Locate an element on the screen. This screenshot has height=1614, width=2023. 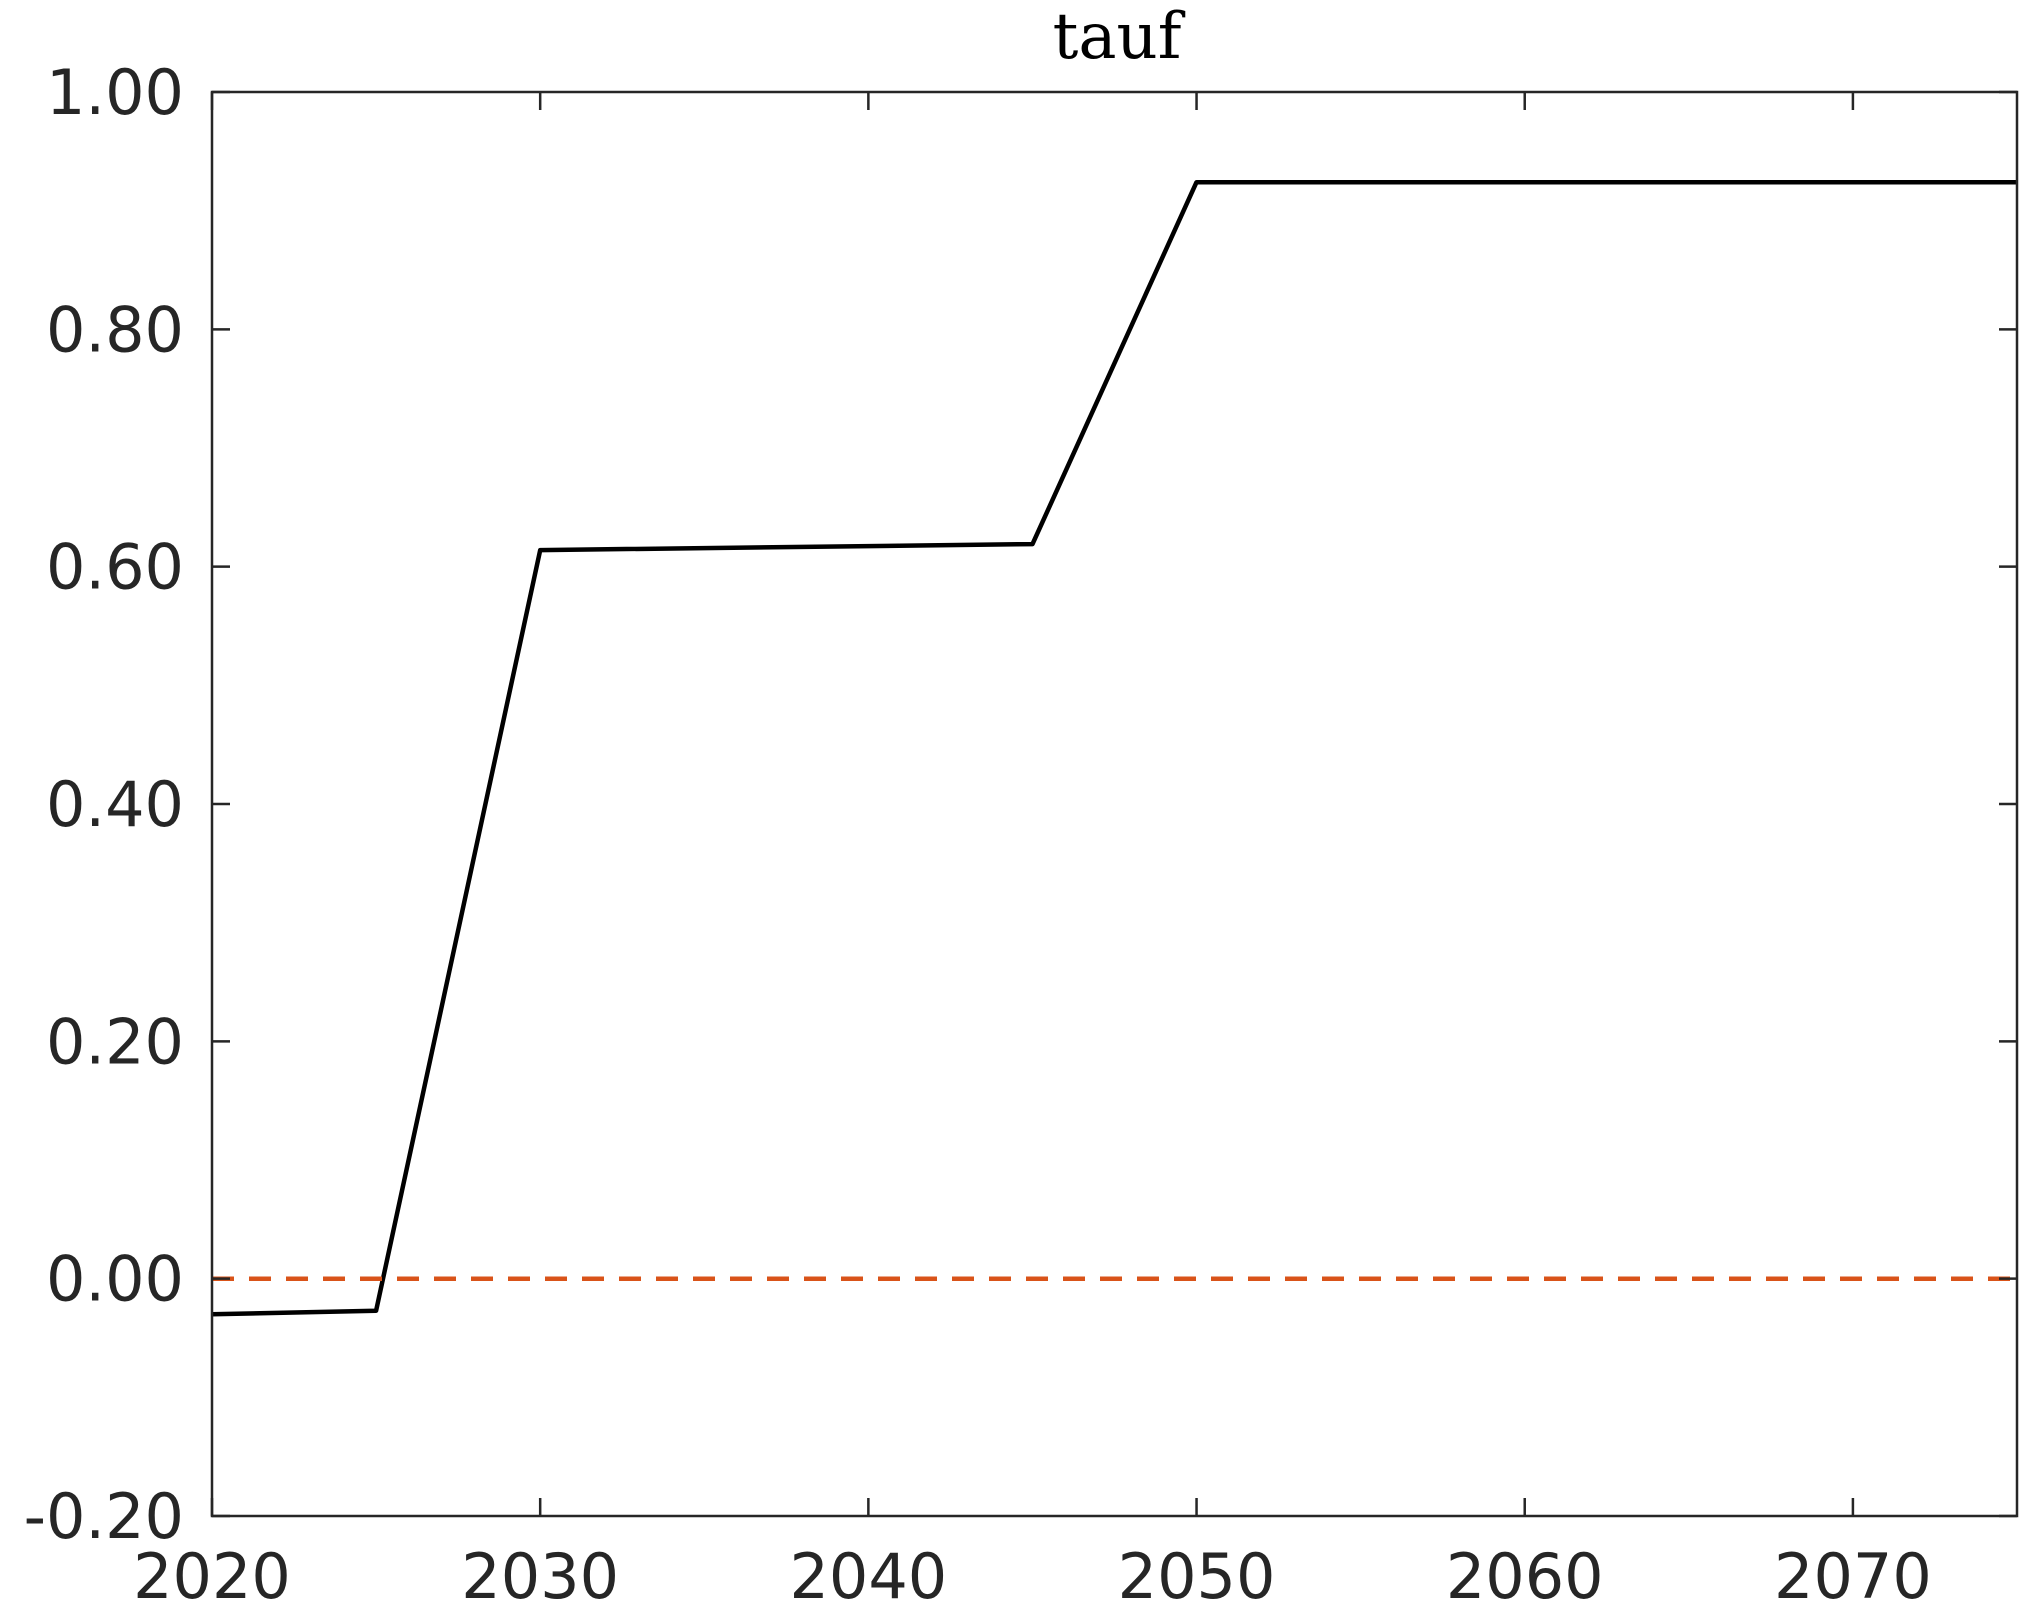
x-tick-label: 2050 is located at coordinates (1197, 1576).